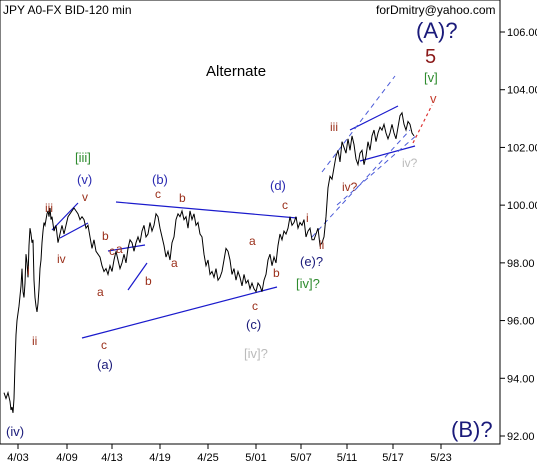 Image resolution: width=537 pixels, height=466 pixels. I want to click on label-a-4: a, so click(252, 241).